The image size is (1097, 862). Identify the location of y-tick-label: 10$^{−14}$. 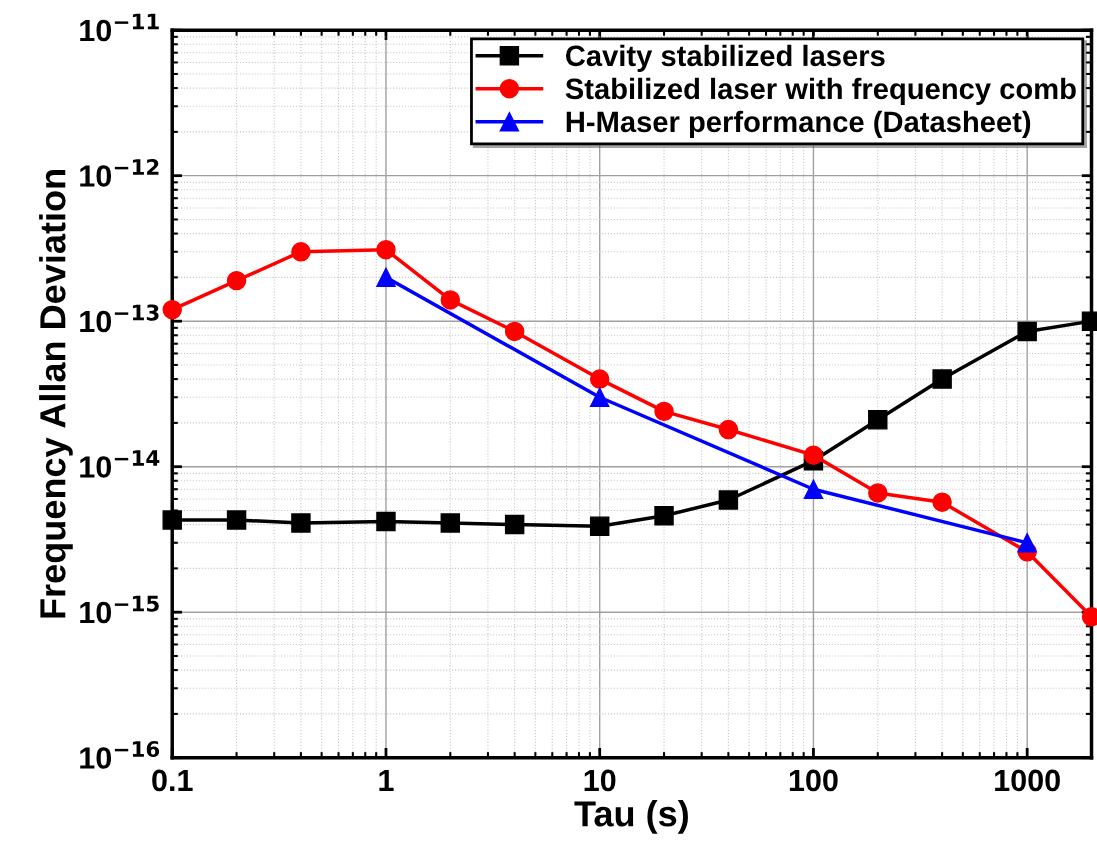
(120, 464).